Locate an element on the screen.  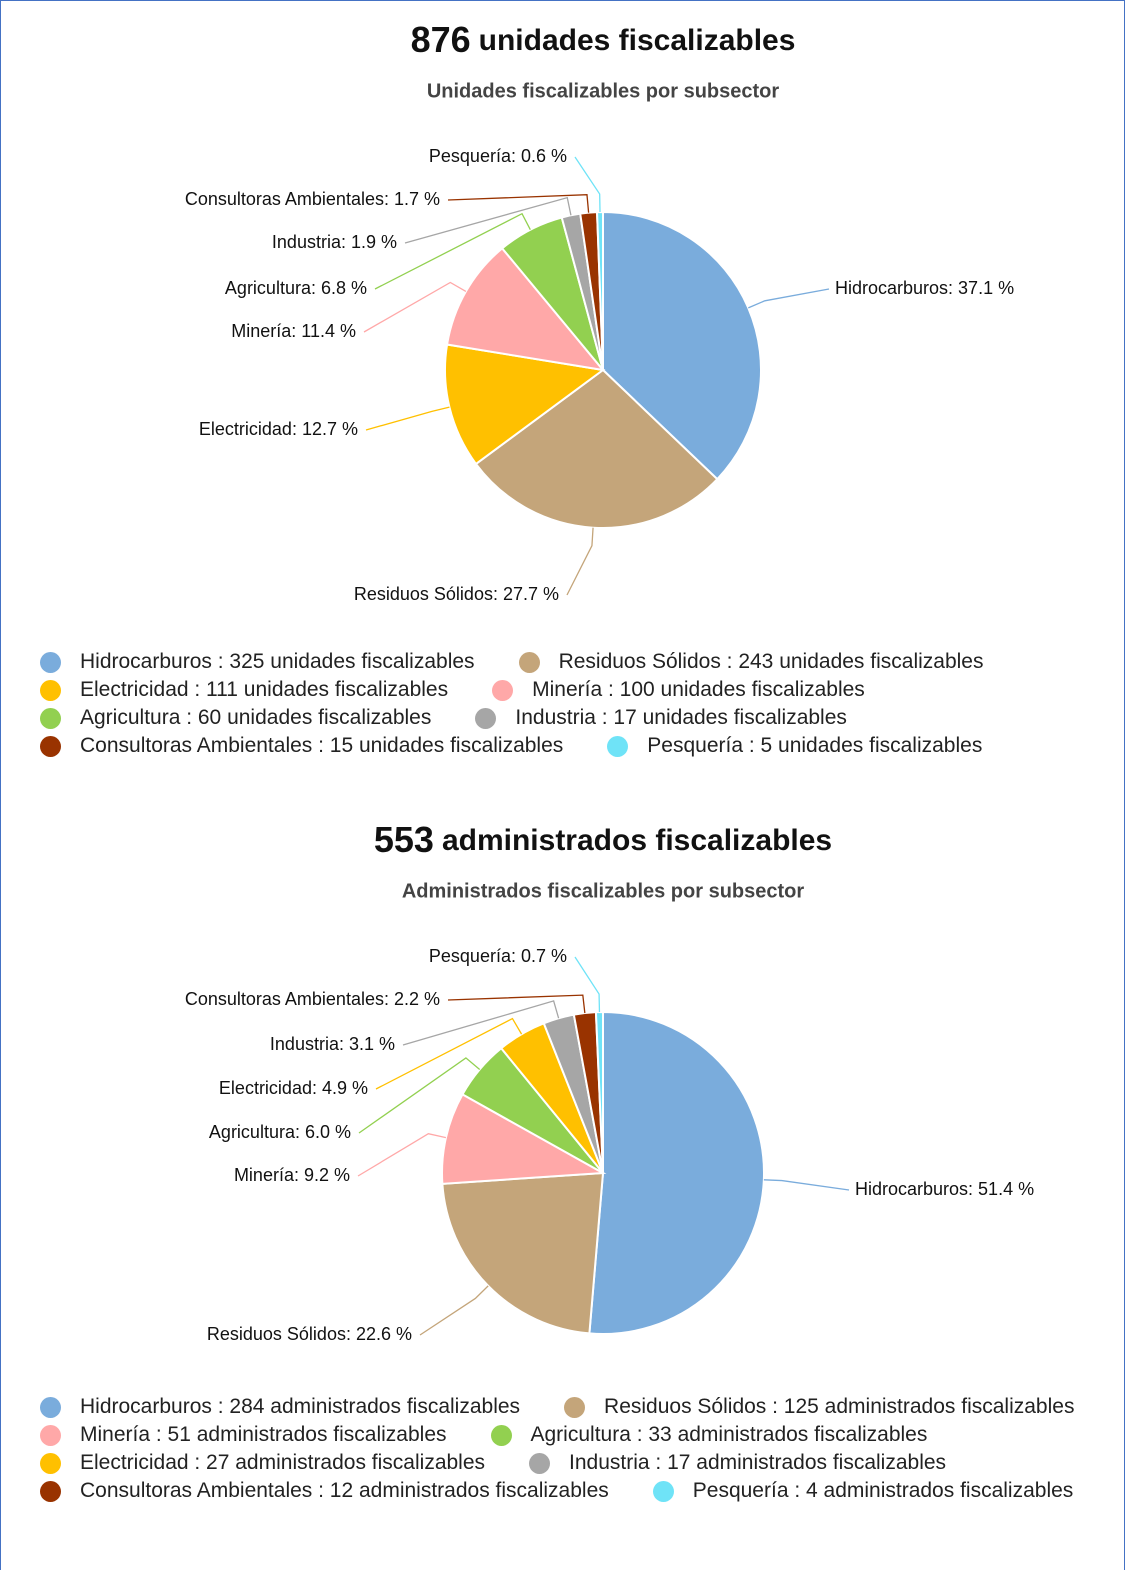
slice-label: Hidrocarburos: 37.1 % is located at coordinates (924, 288).